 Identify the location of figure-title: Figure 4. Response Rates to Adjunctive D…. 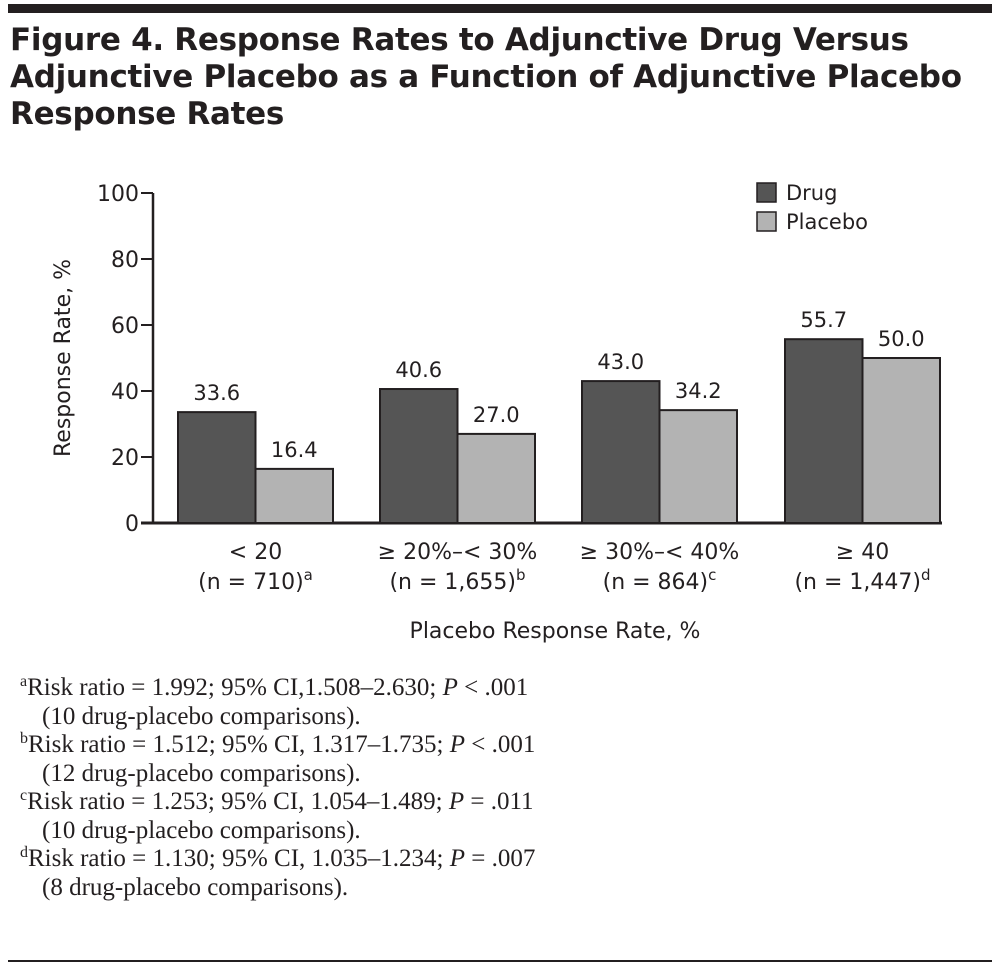
(486, 77).